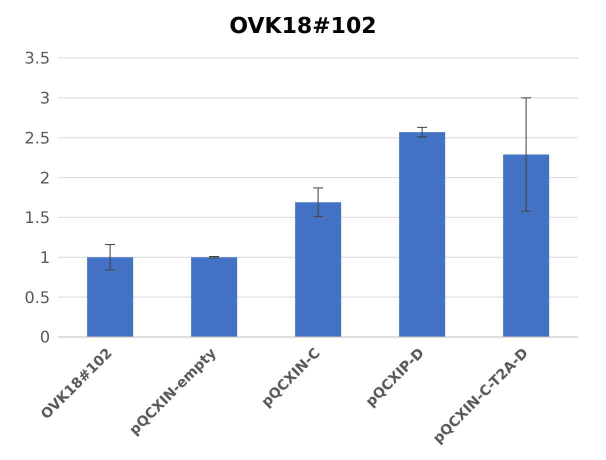 The width and height of the screenshot is (606, 460). Describe the element at coordinates (45, 337) in the screenshot. I see `y-tick-label: 0` at that location.